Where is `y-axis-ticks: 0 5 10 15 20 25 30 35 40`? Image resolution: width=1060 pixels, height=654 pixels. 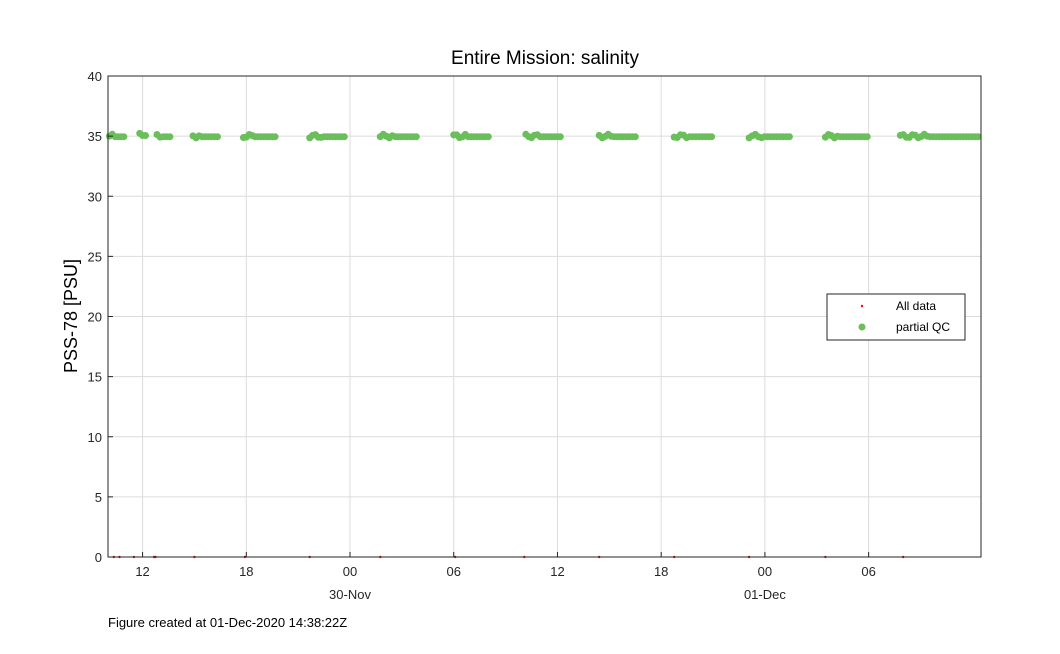
y-axis-ticks: 0 5 10 15 20 25 30 35 40 is located at coordinates (100, 317).